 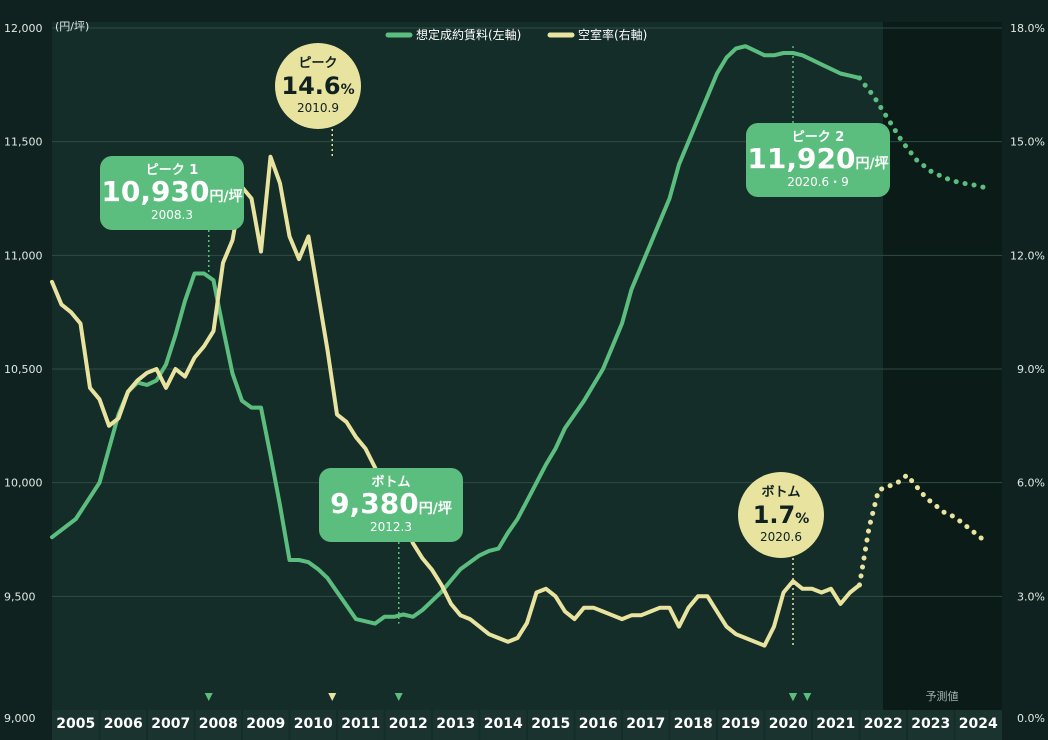 I want to click on callout-date: 2008.3, so click(x=172, y=215).